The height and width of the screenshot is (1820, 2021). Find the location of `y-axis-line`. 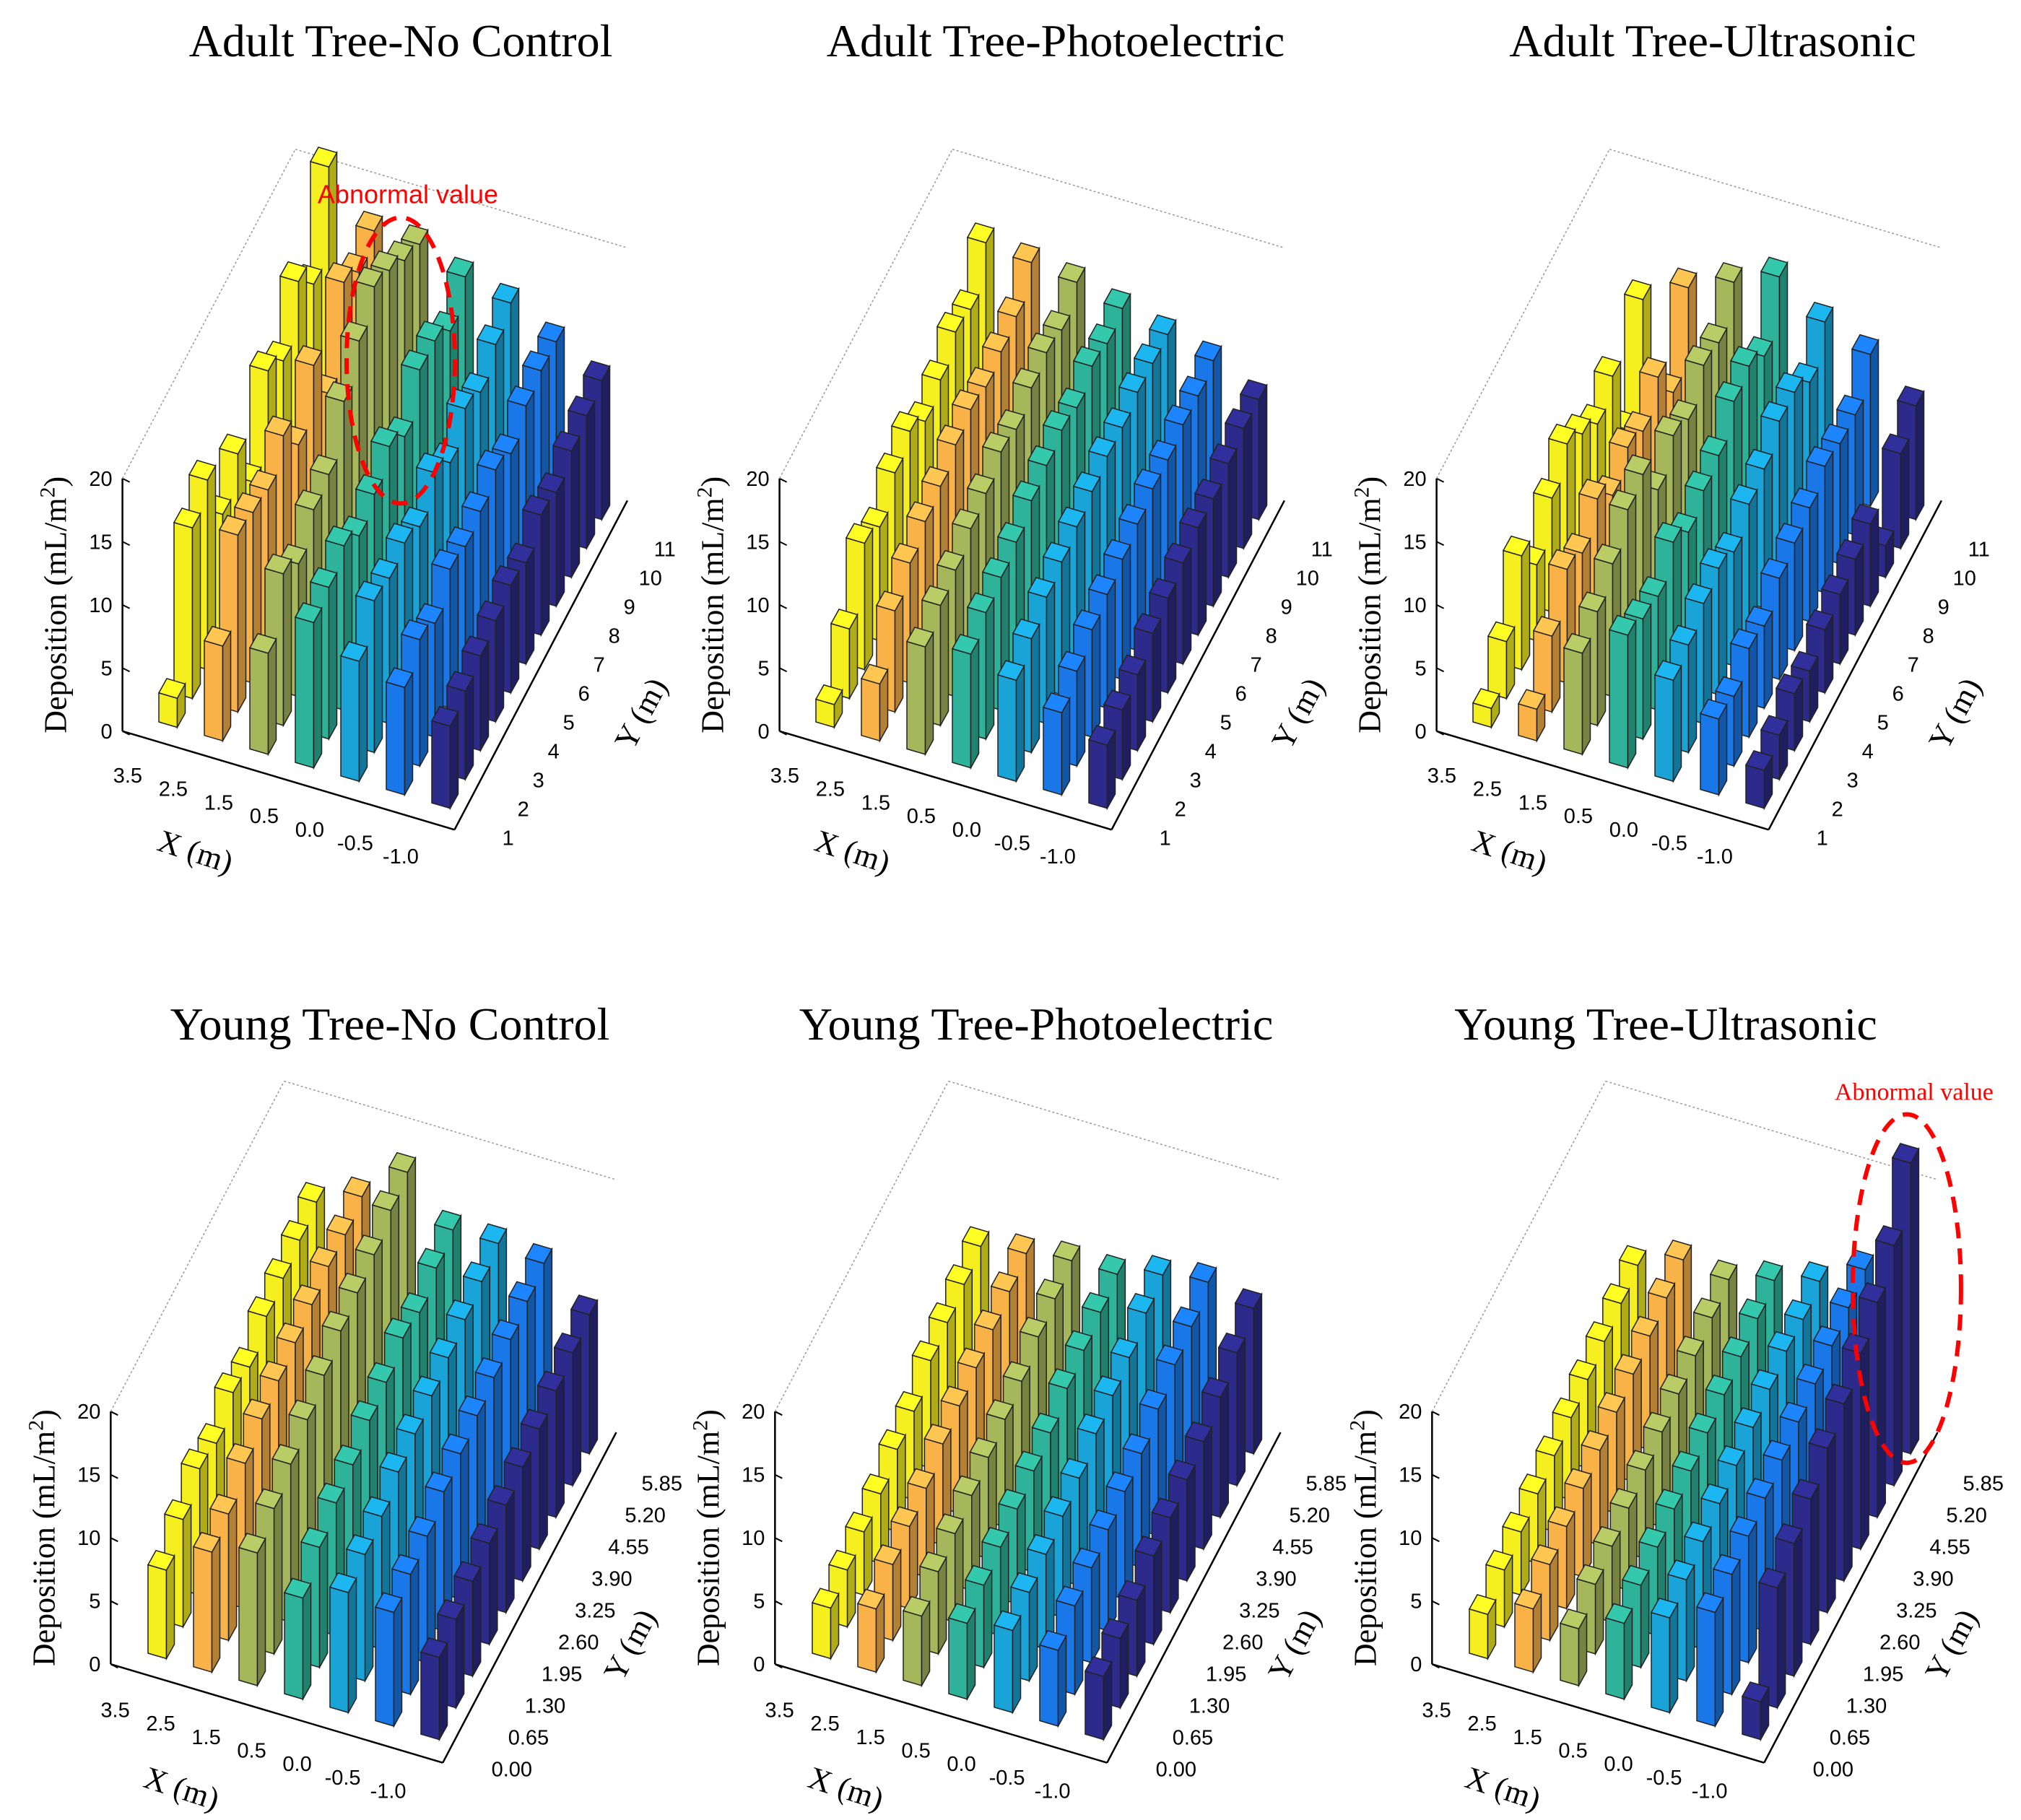

y-axis-line is located at coordinates (530, 1598).